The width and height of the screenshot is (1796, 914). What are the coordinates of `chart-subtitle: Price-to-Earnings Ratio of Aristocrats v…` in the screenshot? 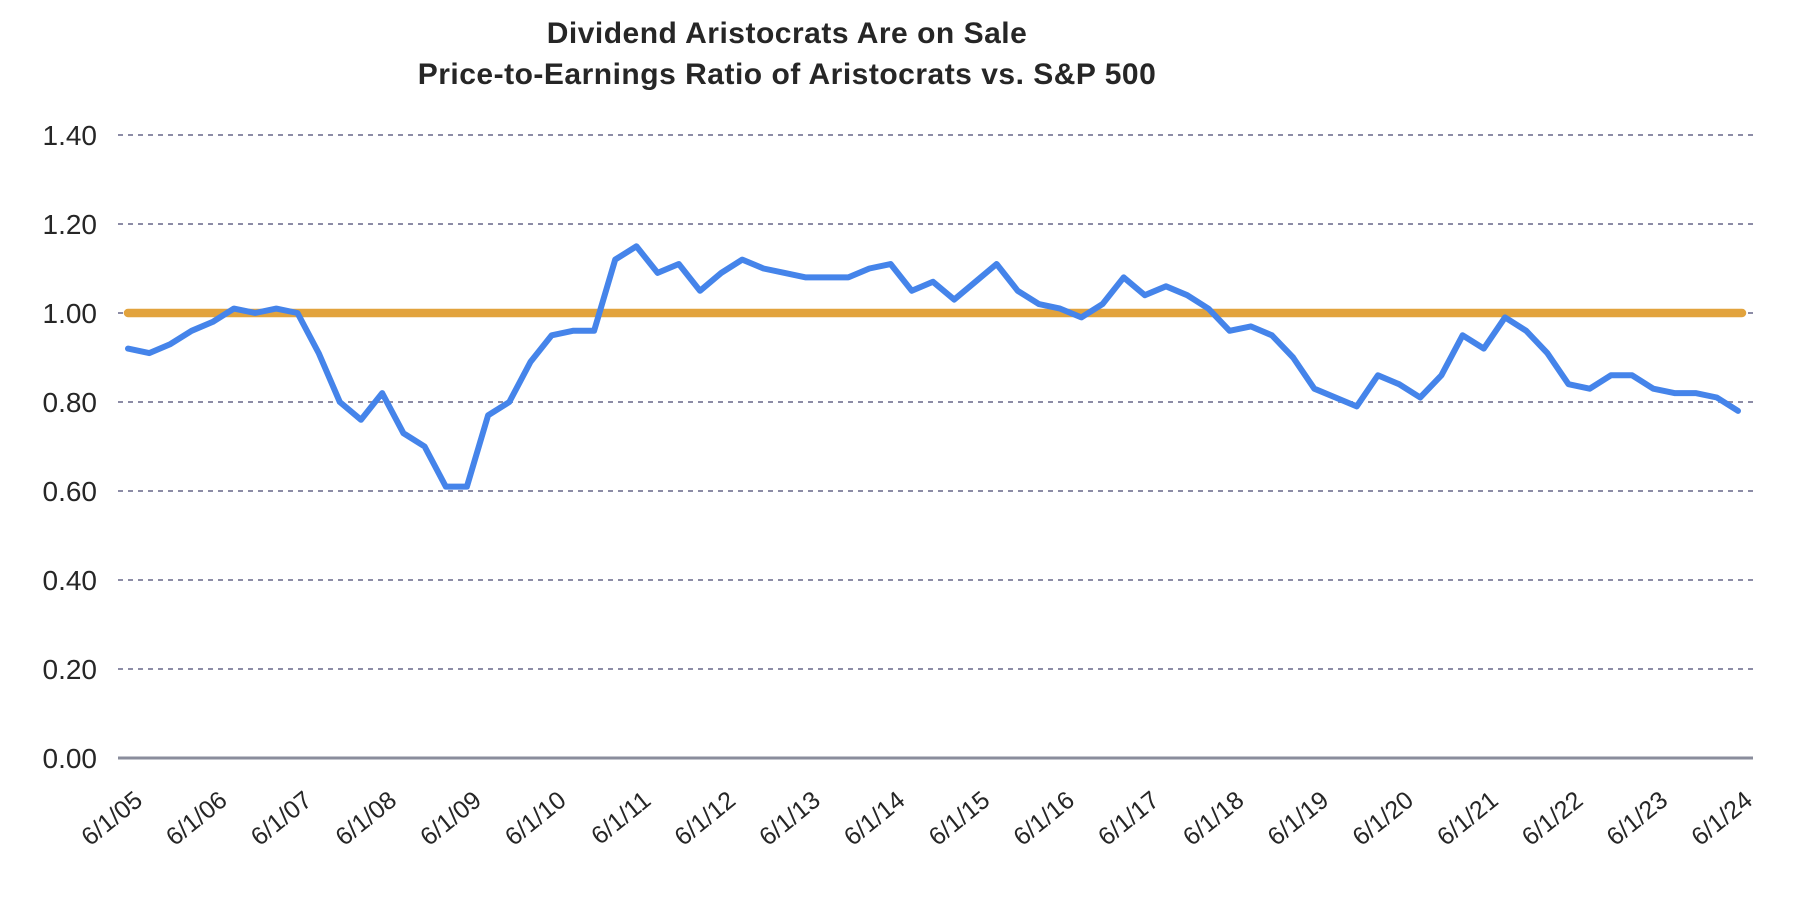 It's located at (787, 74).